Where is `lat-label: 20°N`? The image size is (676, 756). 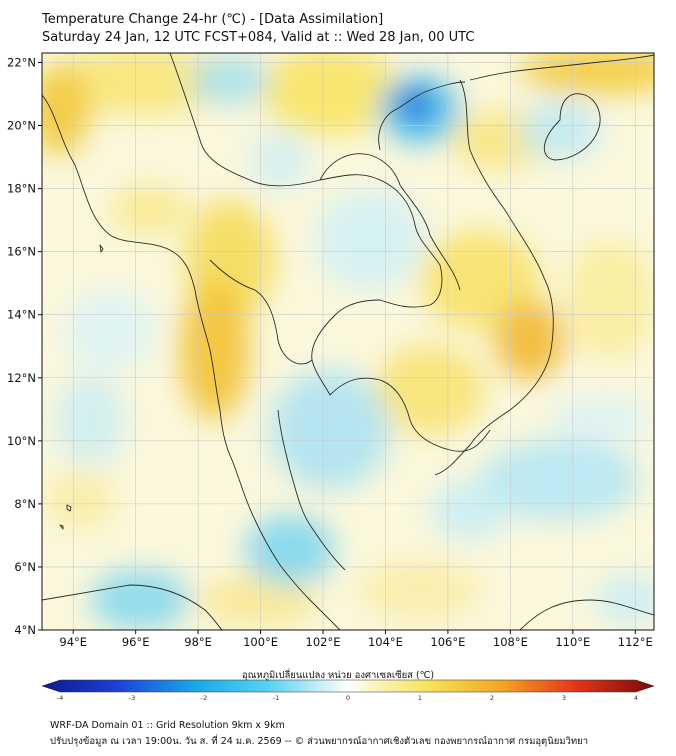 lat-label: 20°N is located at coordinates (21, 126).